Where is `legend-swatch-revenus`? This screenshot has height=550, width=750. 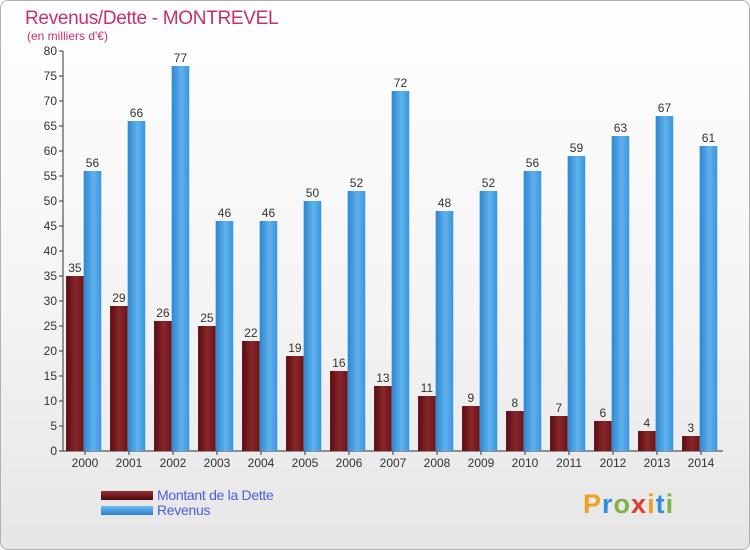
legend-swatch-revenus is located at coordinates (127, 510).